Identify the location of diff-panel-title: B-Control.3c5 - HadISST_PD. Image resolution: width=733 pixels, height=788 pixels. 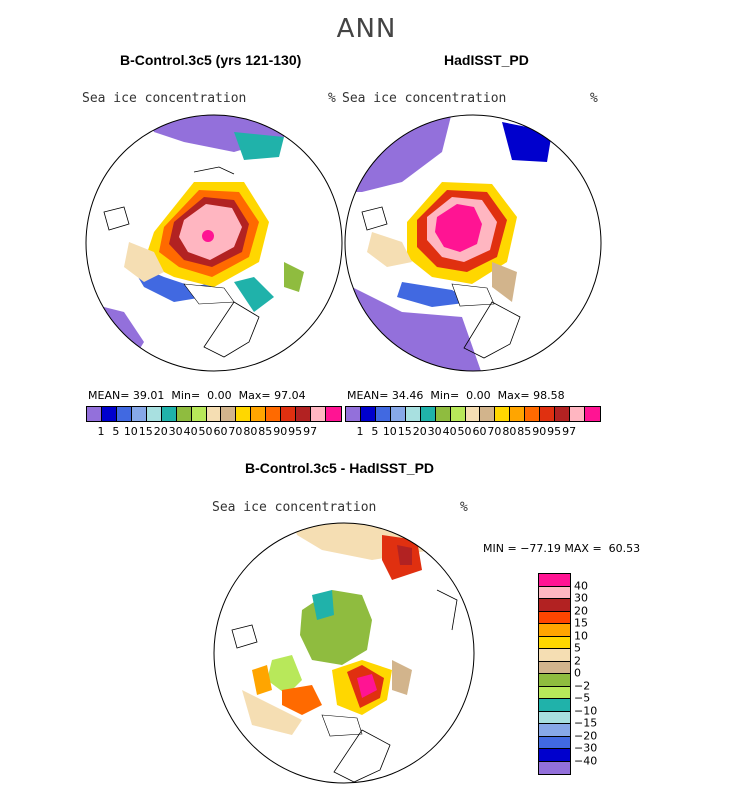
(340, 468).